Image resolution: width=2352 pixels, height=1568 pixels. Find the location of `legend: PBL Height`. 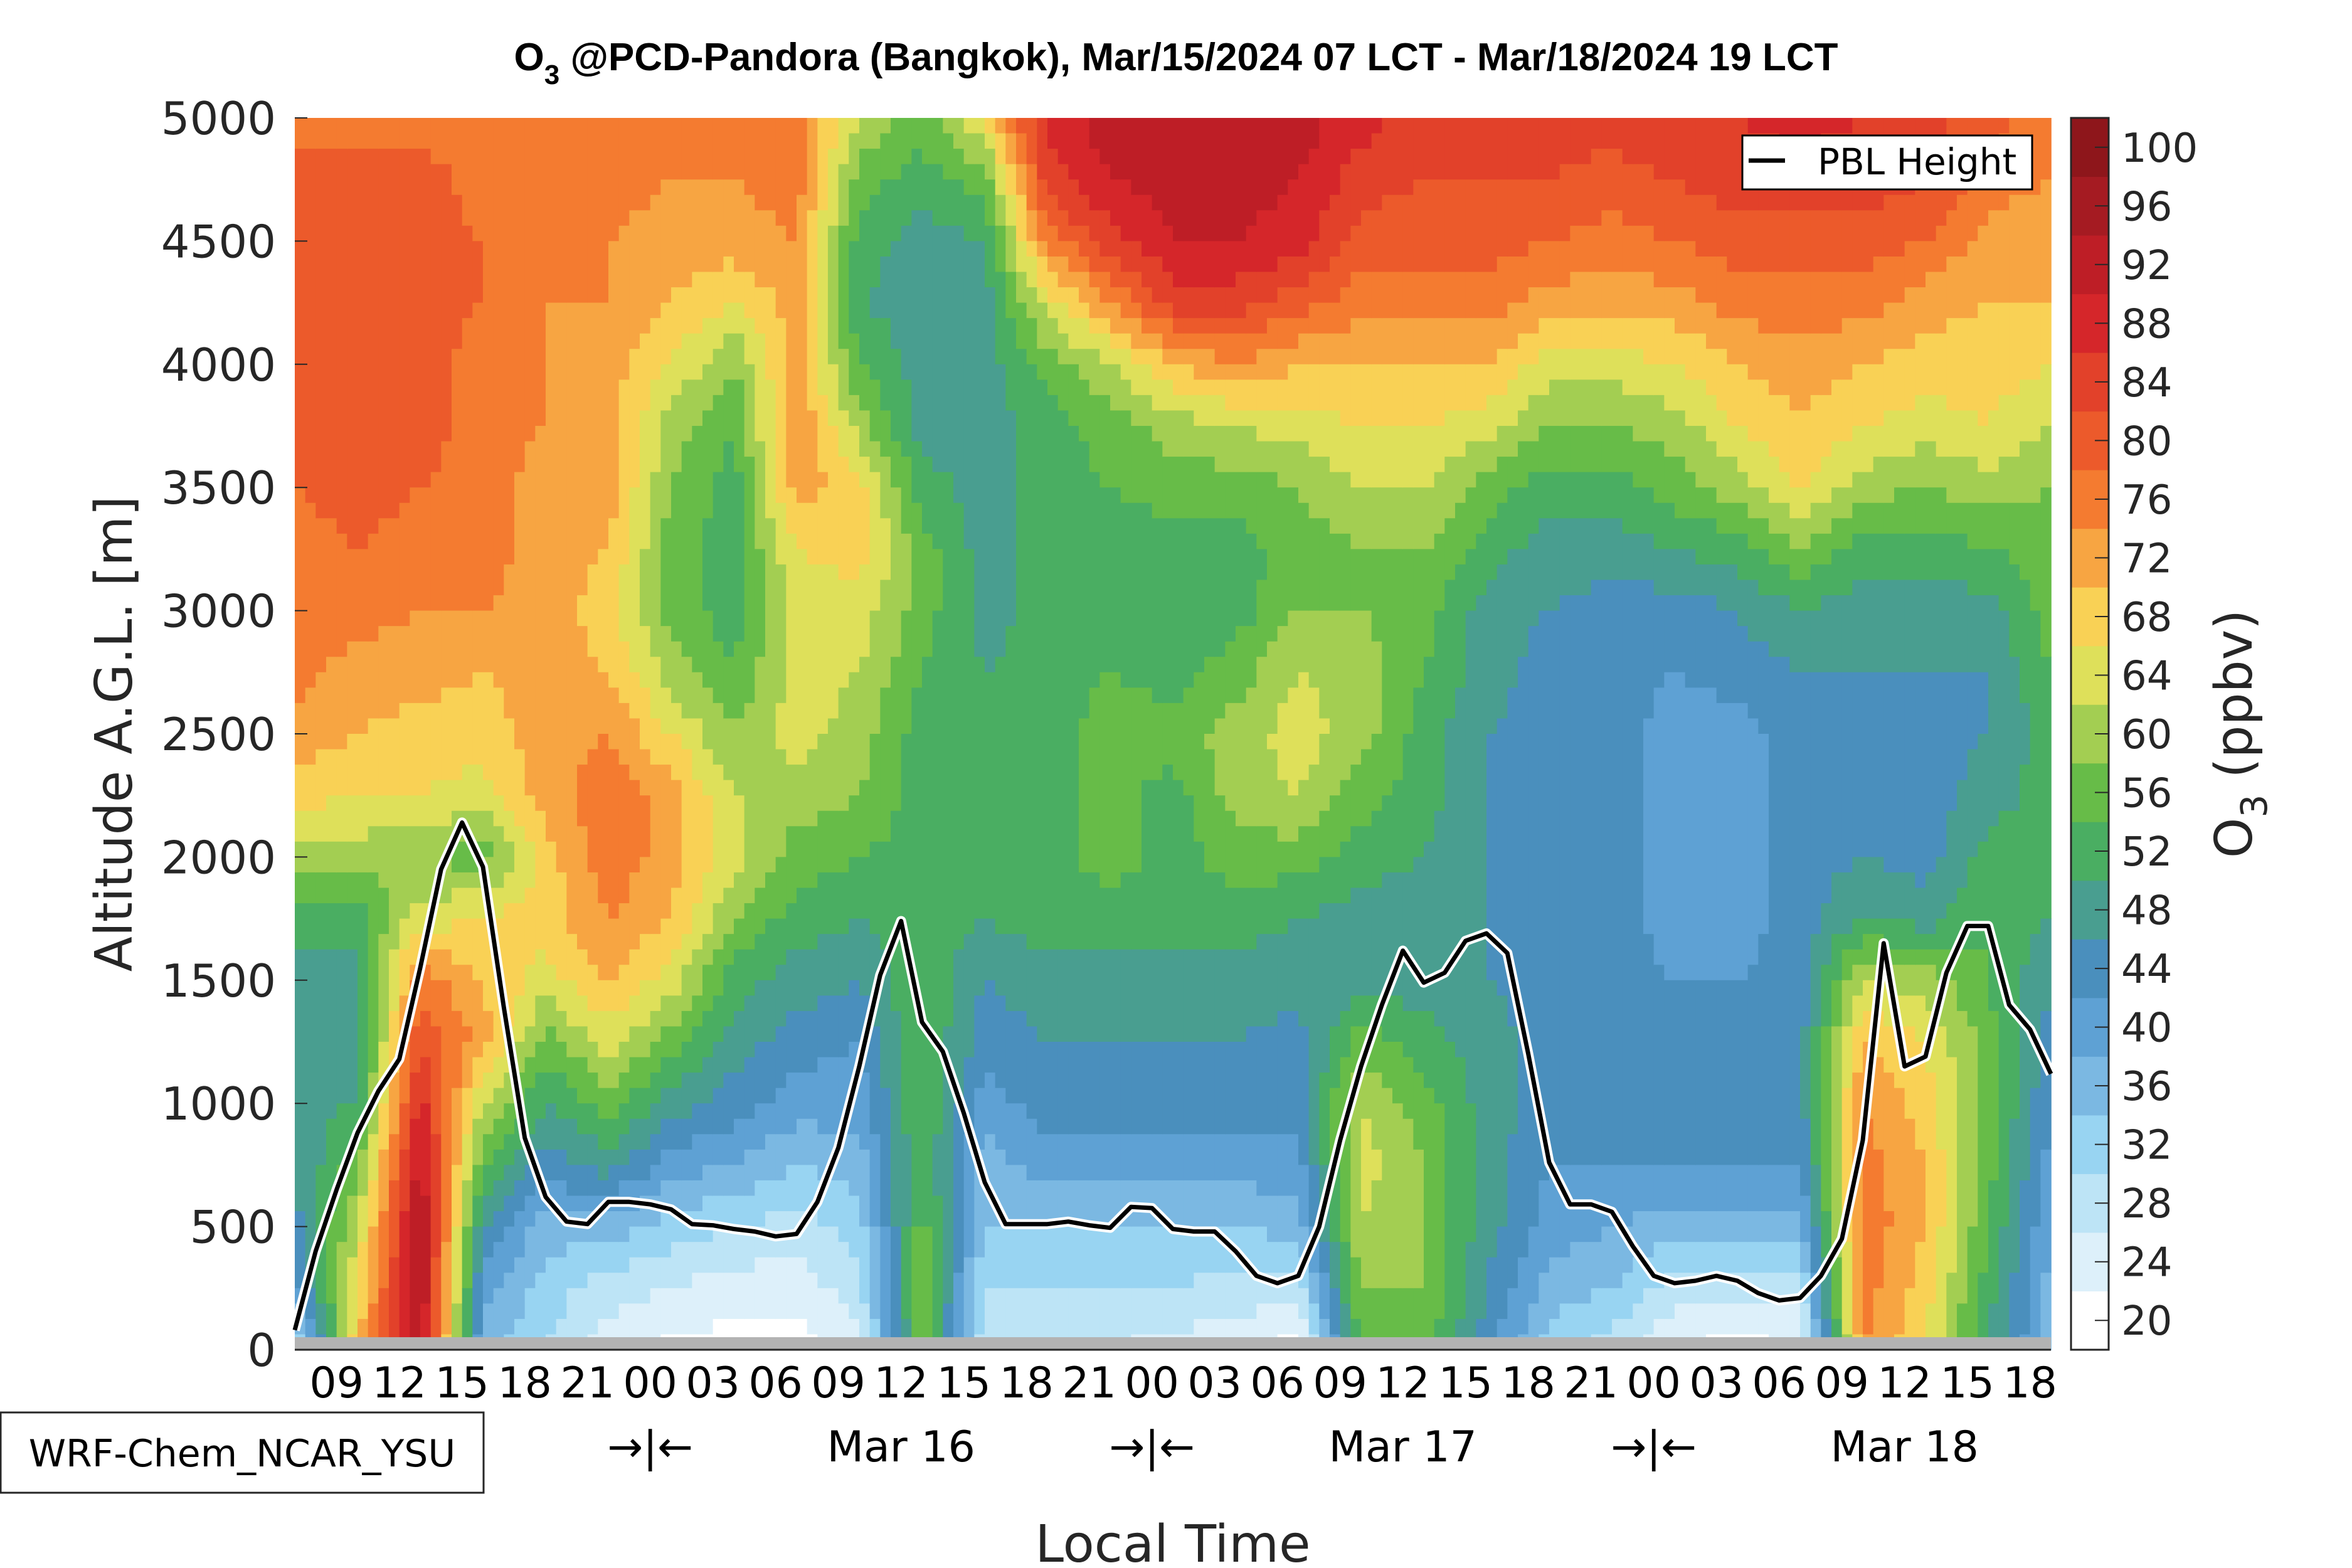

legend: PBL Height is located at coordinates (1887, 162).